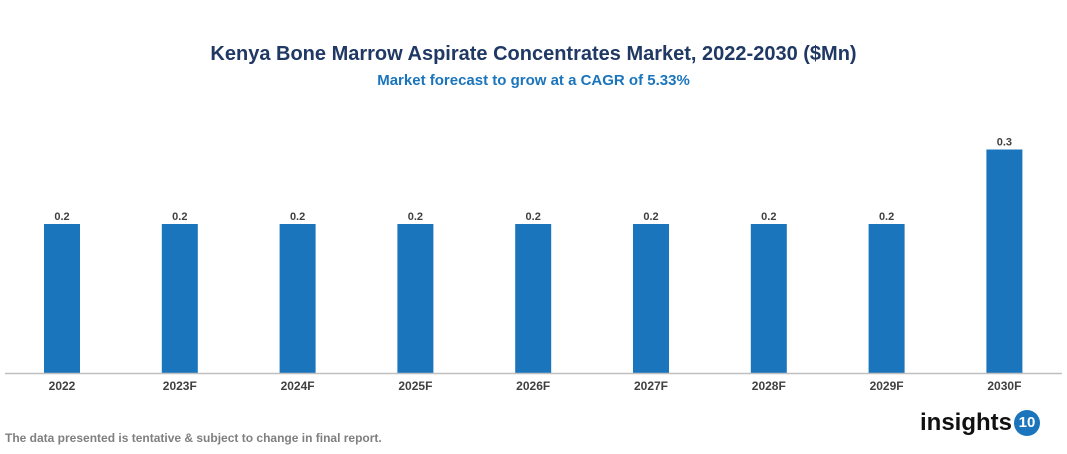 The image size is (1067, 454). I want to click on bar-2027F, so click(651, 298).